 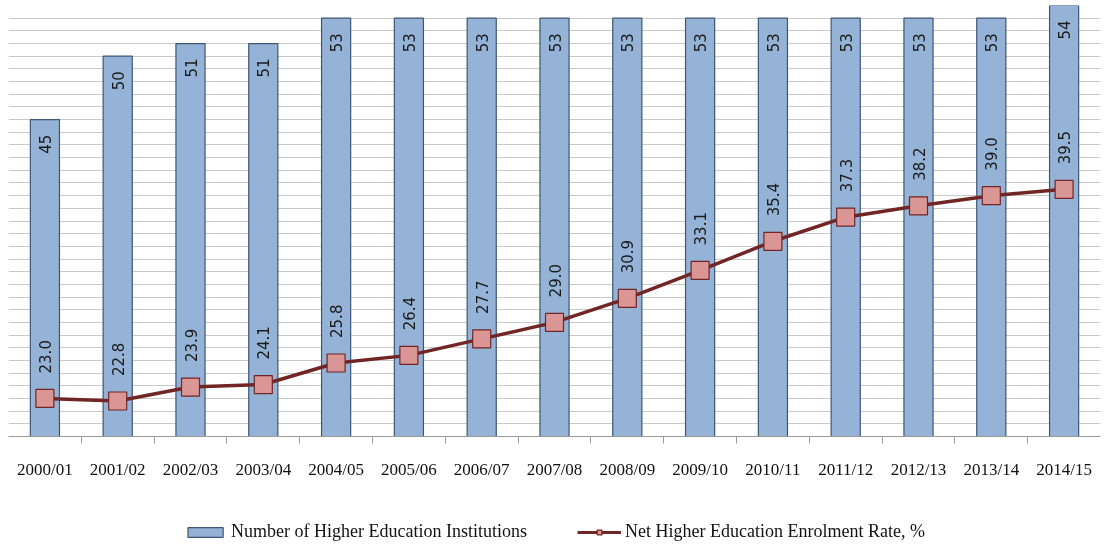 What do you see at coordinates (555, 281) in the screenshot?
I see `data-label: 29.0` at bounding box center [555, 281].